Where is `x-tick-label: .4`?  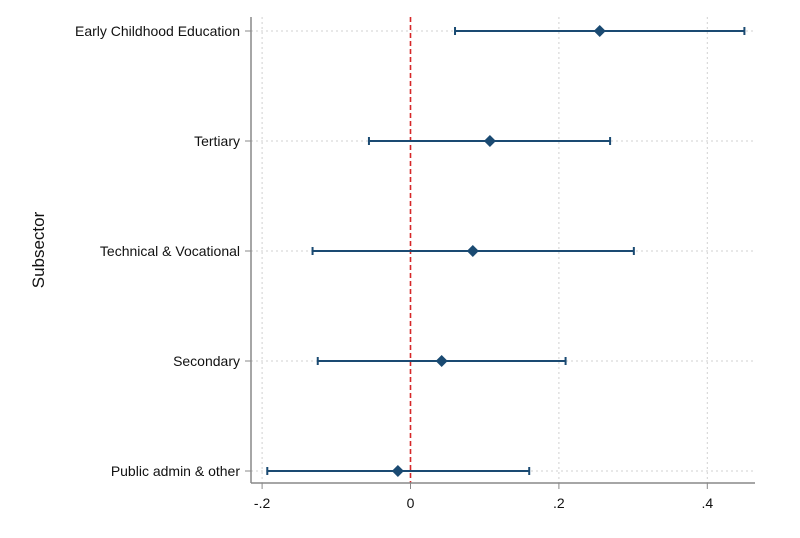
x-tick-label: .4 is located at coordinates (707, 503).